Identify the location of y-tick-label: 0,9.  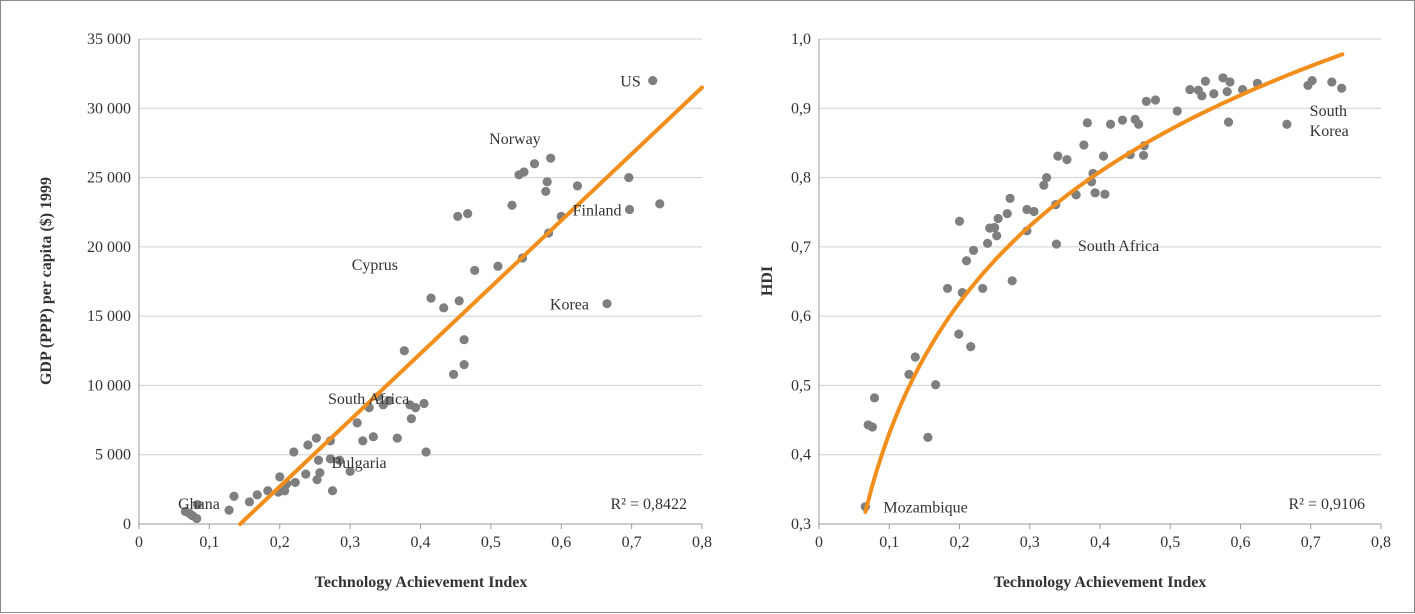
(801, 108).